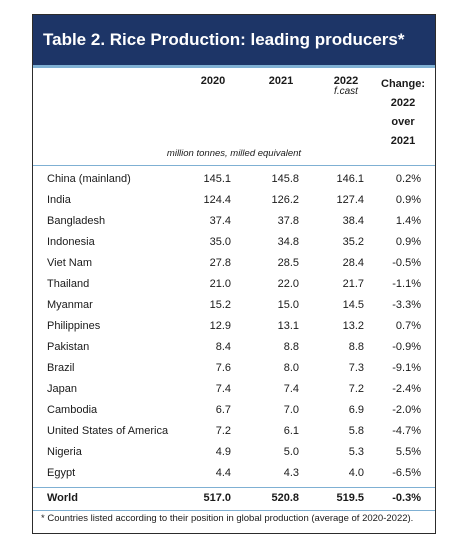 This screenshot has width=449, height=542. I want to click on table-row: United States of America 7.2 6.1 5.8 -4.7%, so click(234, 431).